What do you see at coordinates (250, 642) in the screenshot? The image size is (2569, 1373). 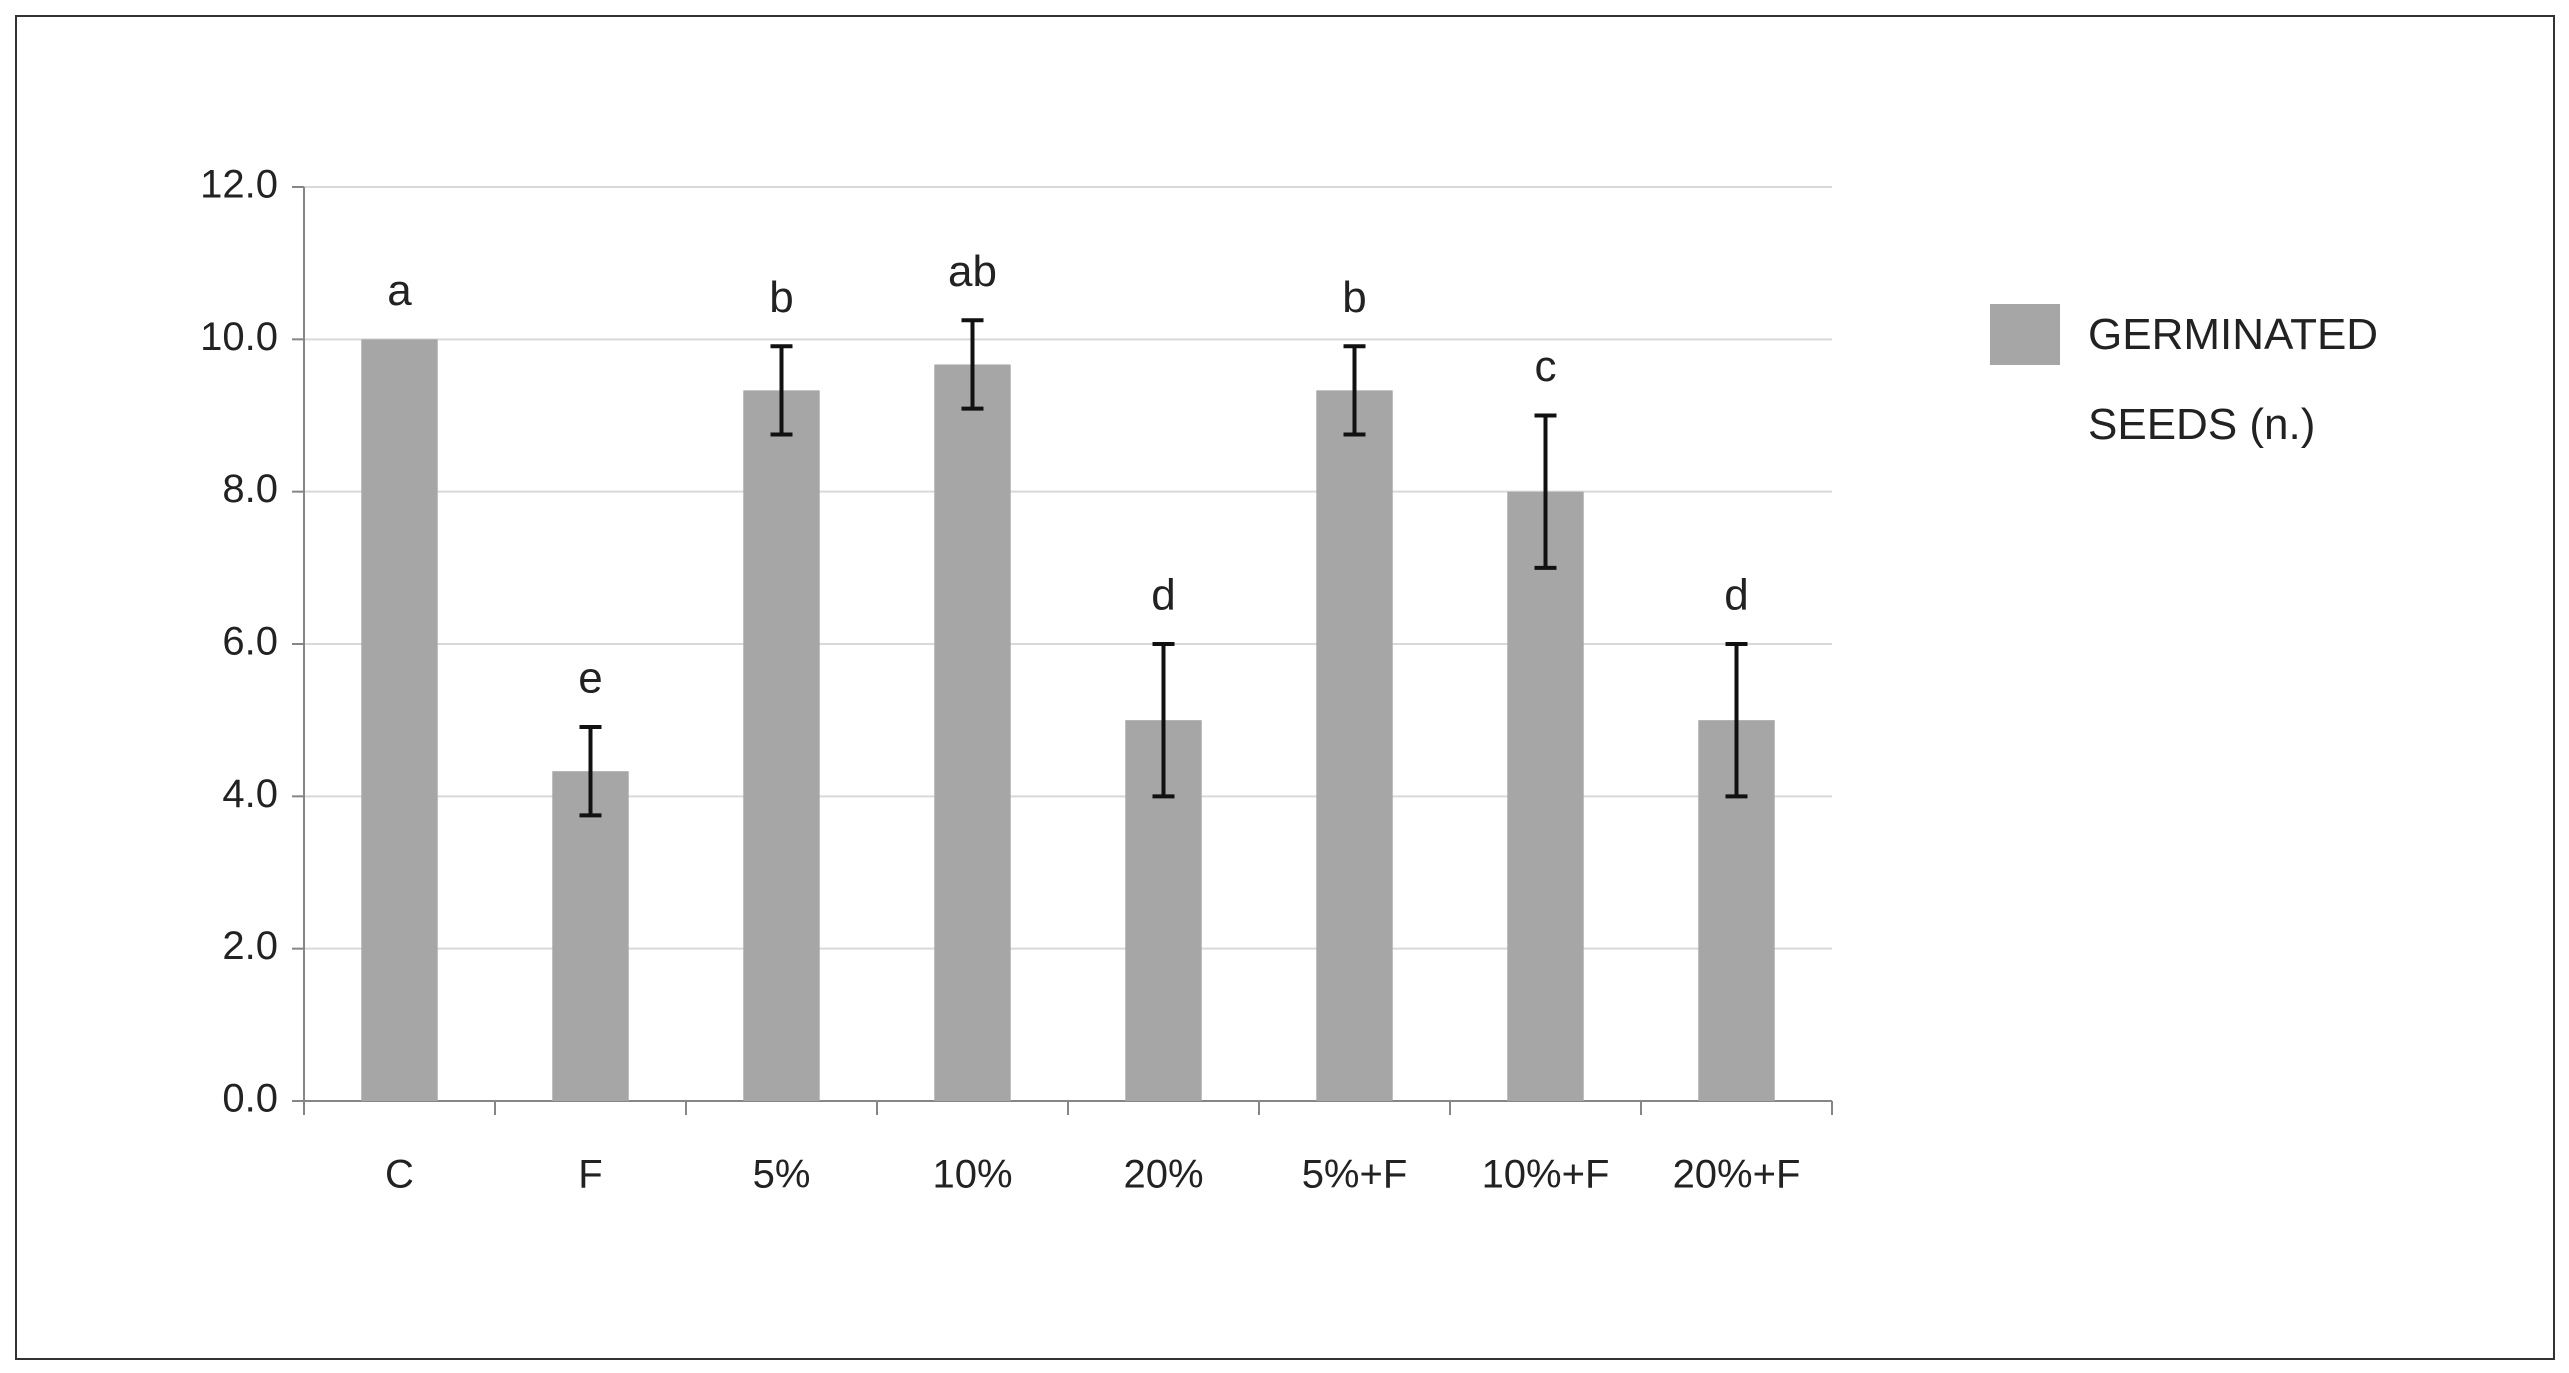 I see `y-tick-label: 6.0` at bounding box center [250, 642].